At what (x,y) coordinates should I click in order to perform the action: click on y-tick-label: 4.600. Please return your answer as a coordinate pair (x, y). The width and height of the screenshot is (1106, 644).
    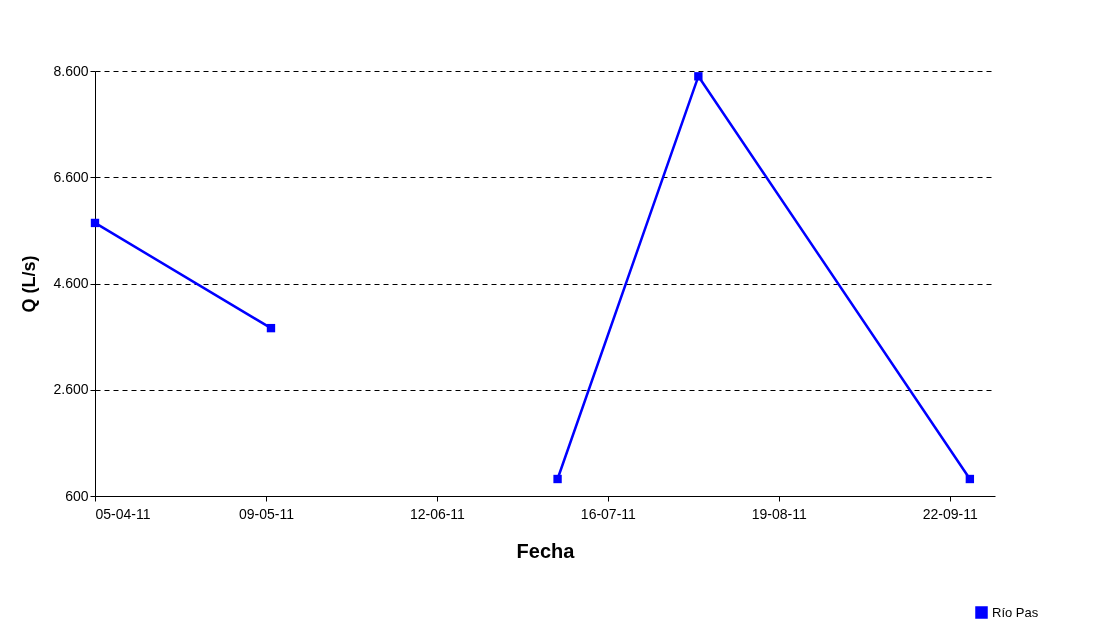
    Looking at the image, I should click on (71, 283).